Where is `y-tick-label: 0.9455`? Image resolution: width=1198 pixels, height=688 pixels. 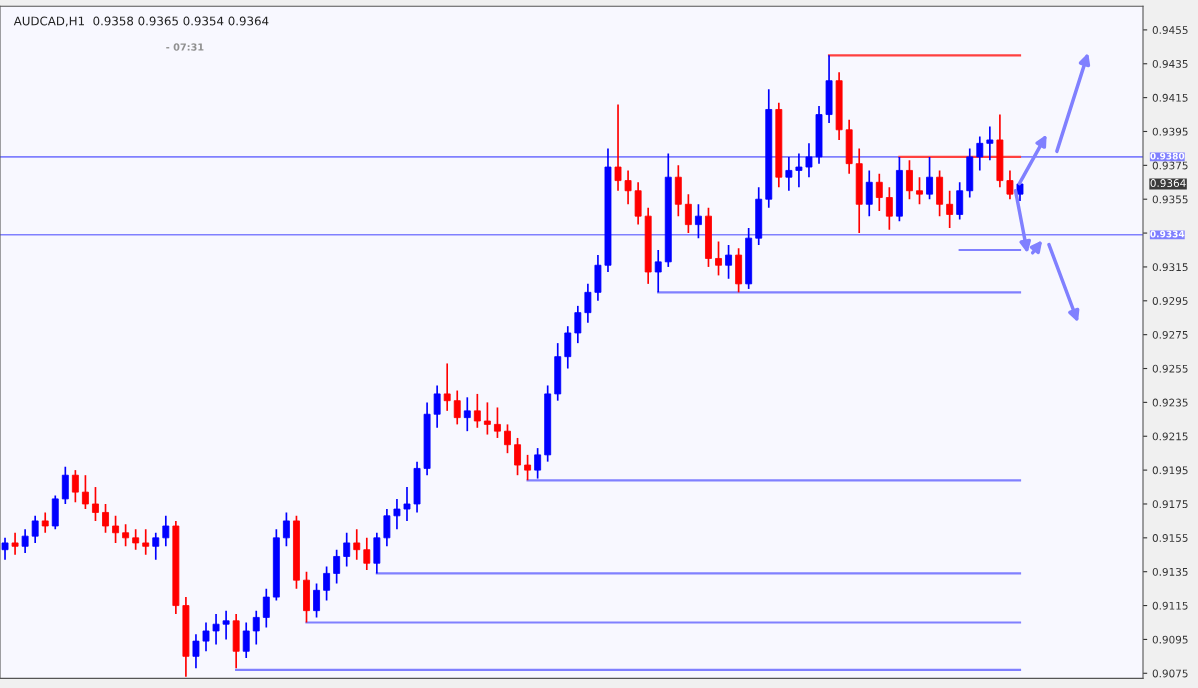 y-tick-label: 0.9455 is located at coordinates (1170, 30).